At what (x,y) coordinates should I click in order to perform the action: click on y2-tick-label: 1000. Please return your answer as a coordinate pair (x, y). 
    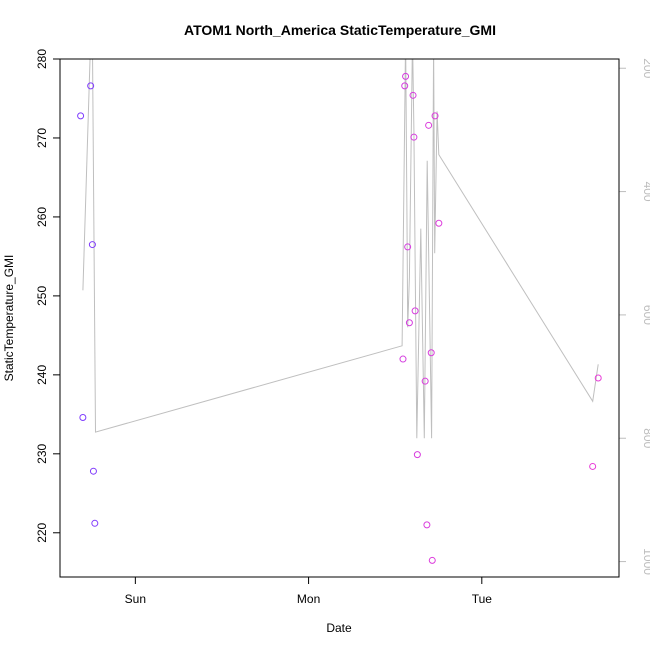
    Looking at the image, I should click on (645, 561).